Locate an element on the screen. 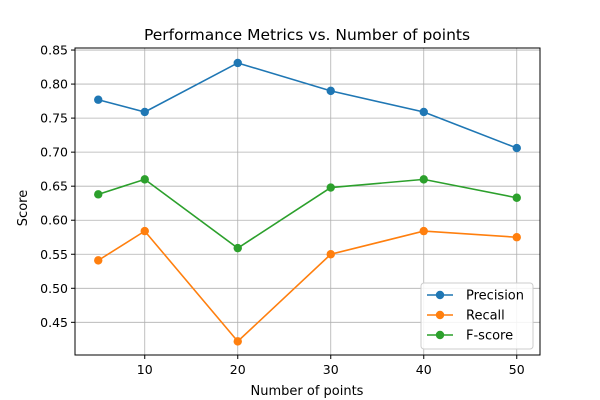 This screenshot has height=400, width=600. y-axis: 0.45 0.50 0.55 0.60 0.65 0.70 0.75 0.80 0.85 is located at coordinates (57, 186).